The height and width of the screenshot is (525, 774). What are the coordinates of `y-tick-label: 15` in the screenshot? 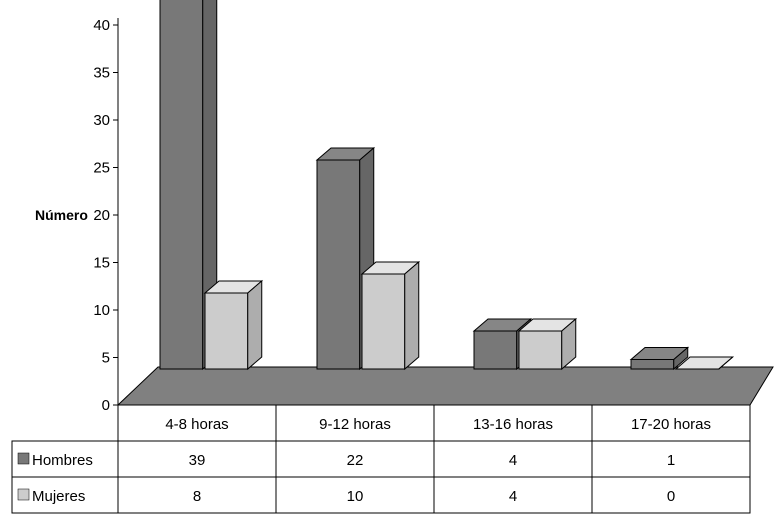 It's located at (101, 263).